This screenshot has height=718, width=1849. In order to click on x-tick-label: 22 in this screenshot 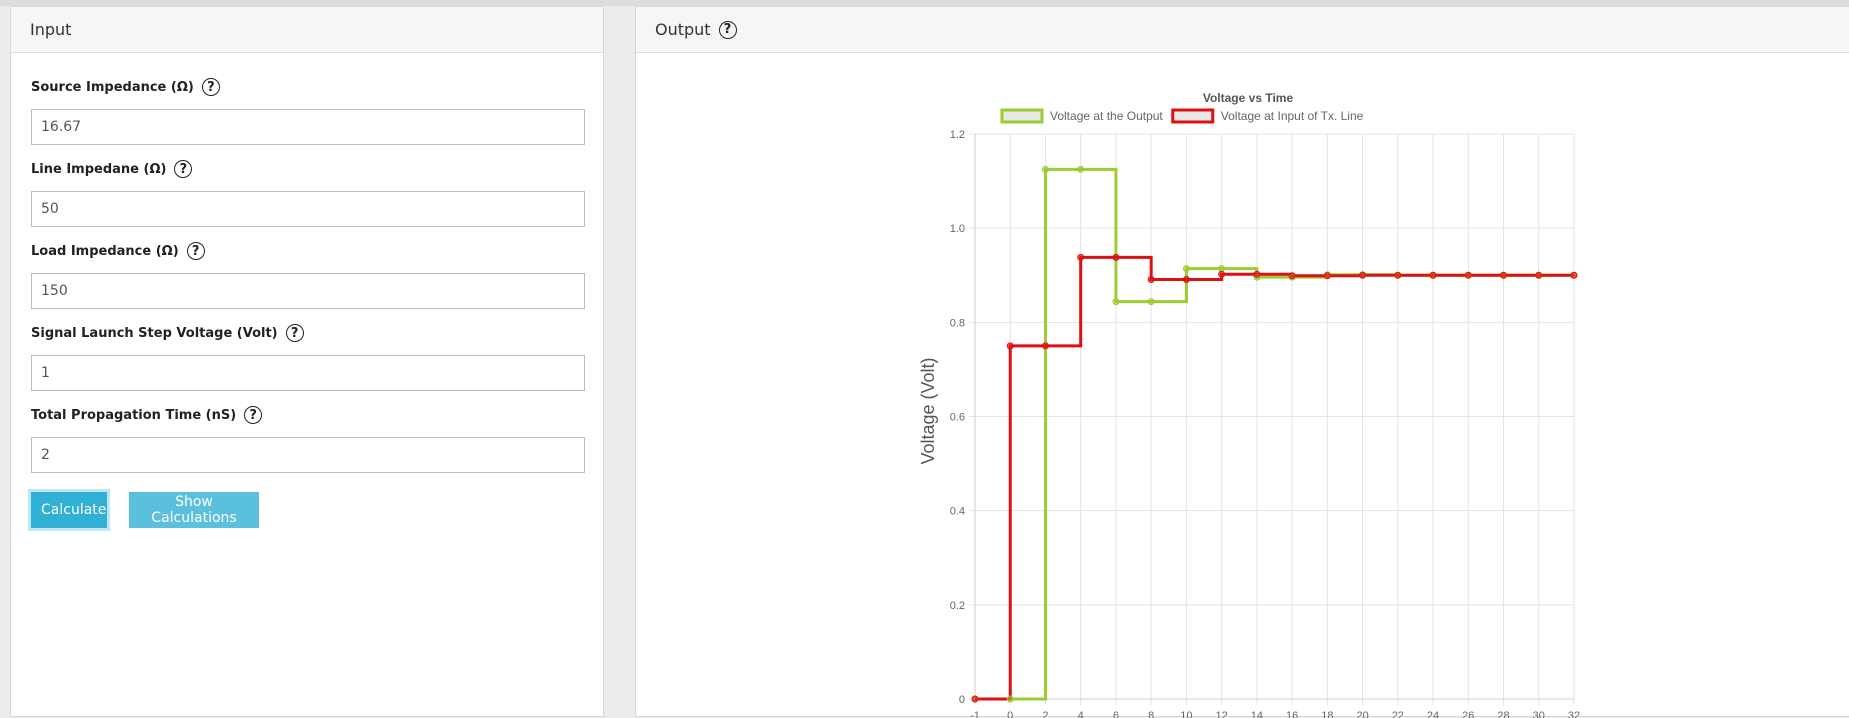, I will do `click(1398, 714)`.